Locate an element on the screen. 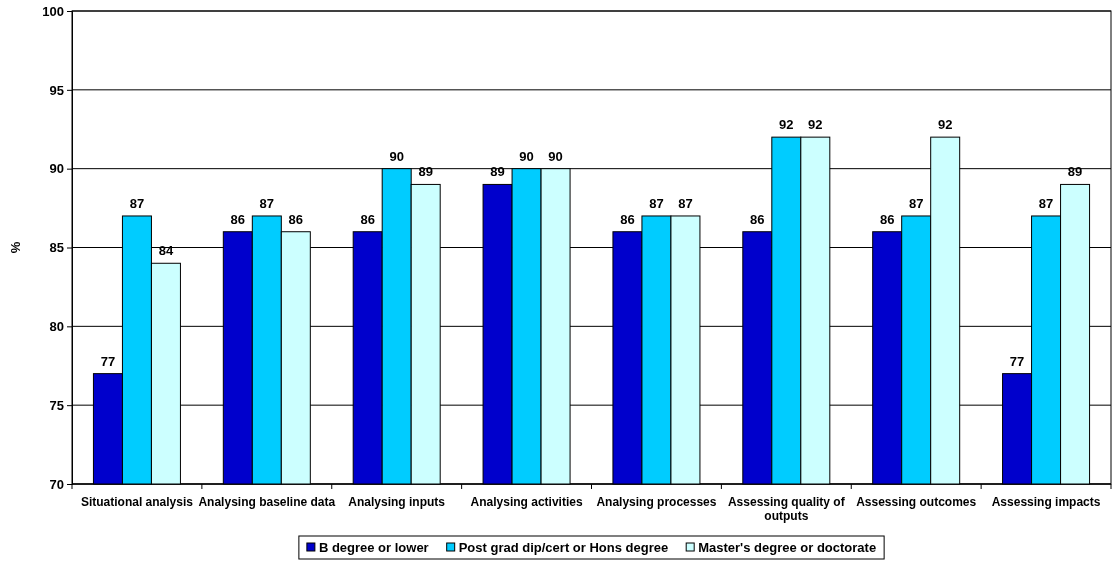 The width and height of the screenshot is (1112, 571). x-tick-label: Situational analysis is located at coordinates (137, 502).